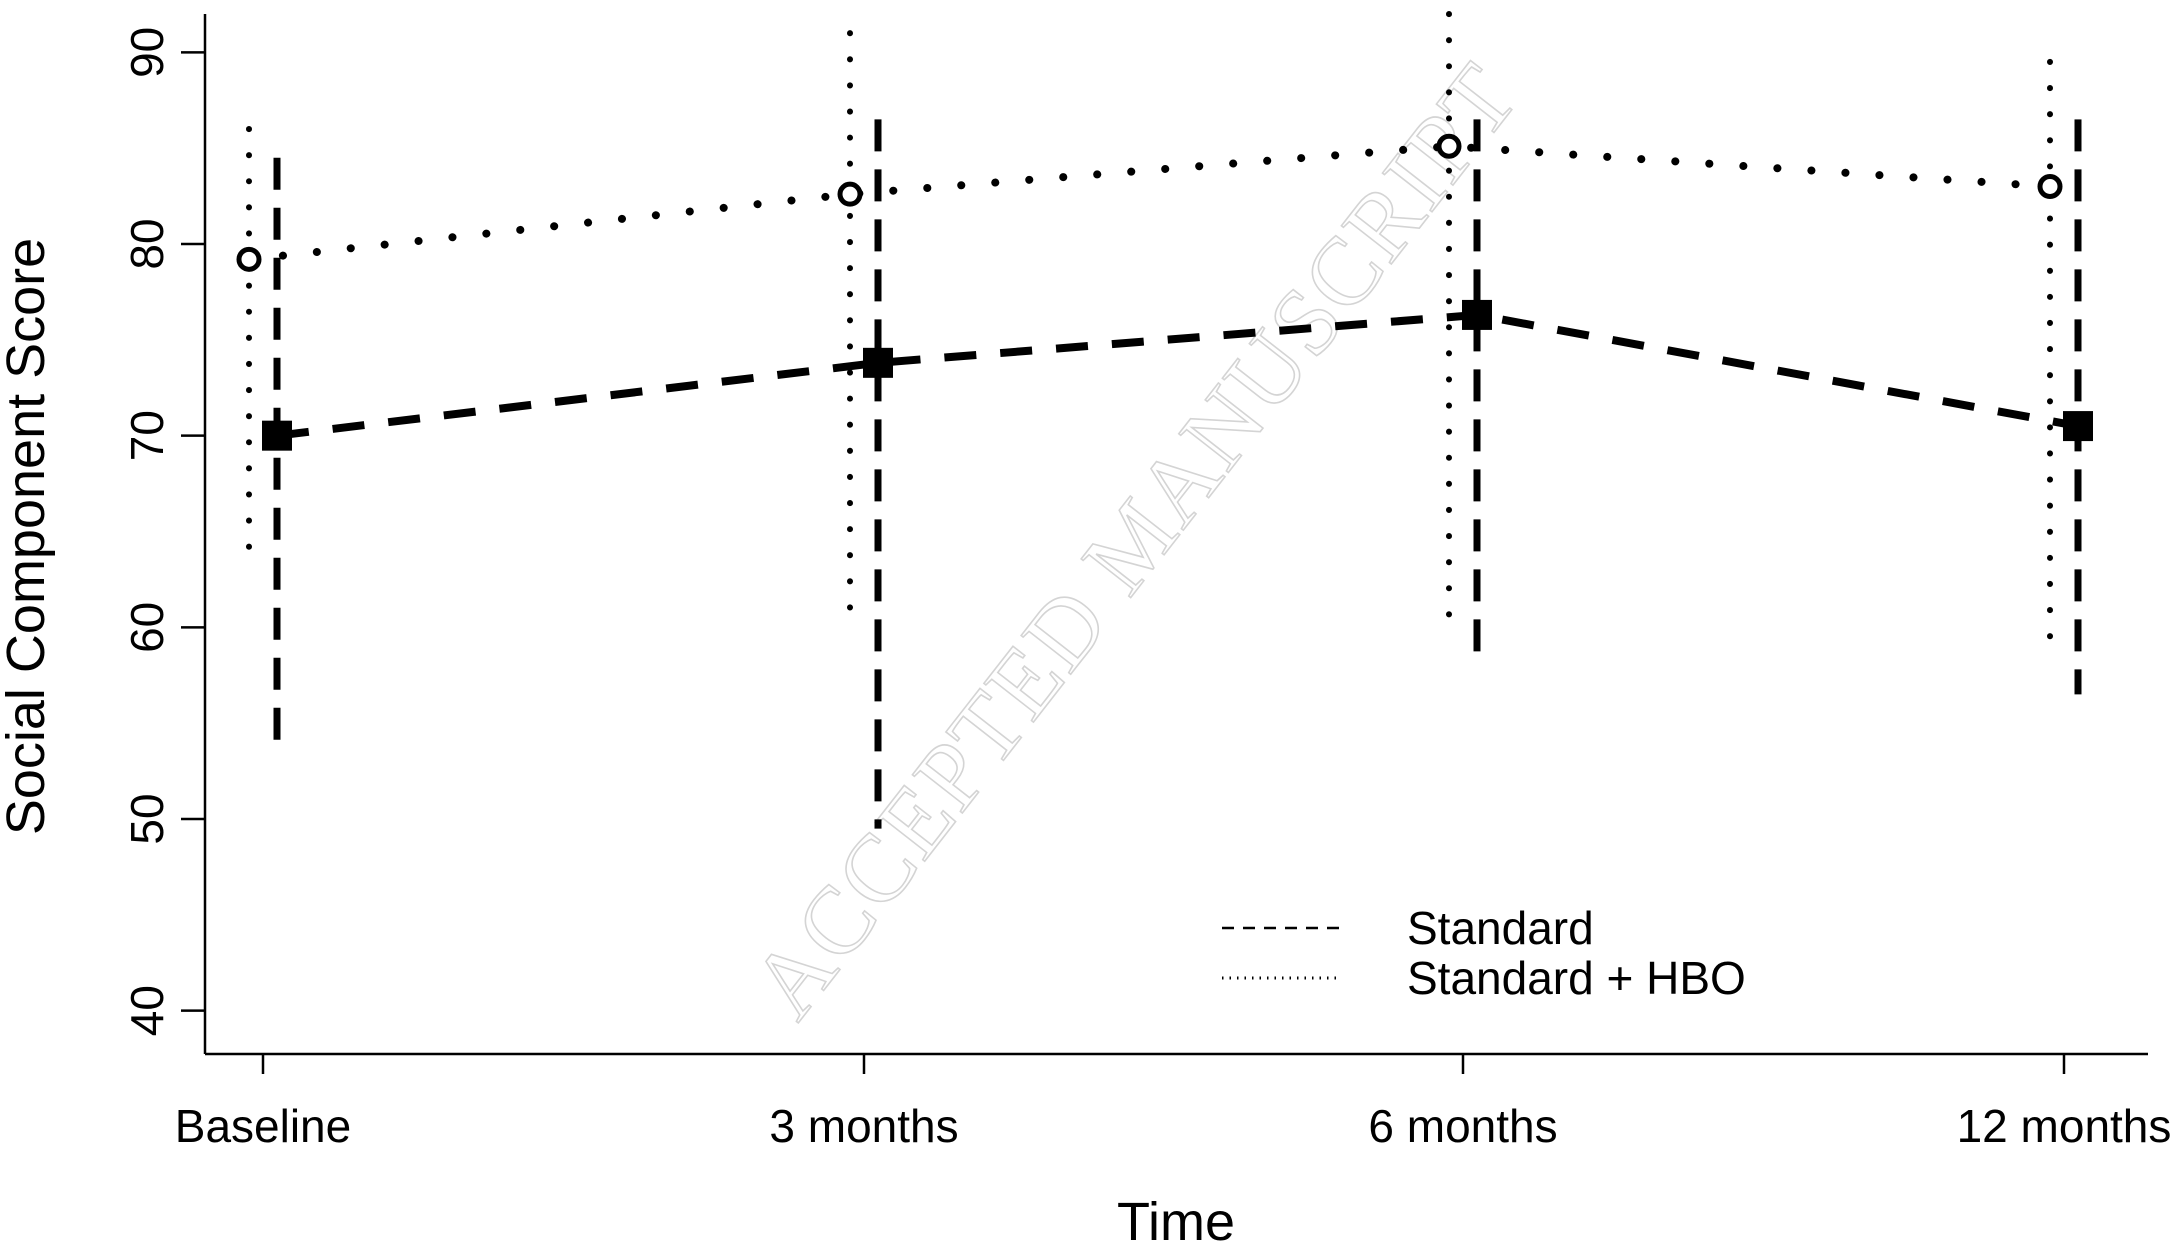  What do you see at coordinates (1500, 928) in the screenshot?
I see `legend-label: Standard` at bounding box center [1500, 928].